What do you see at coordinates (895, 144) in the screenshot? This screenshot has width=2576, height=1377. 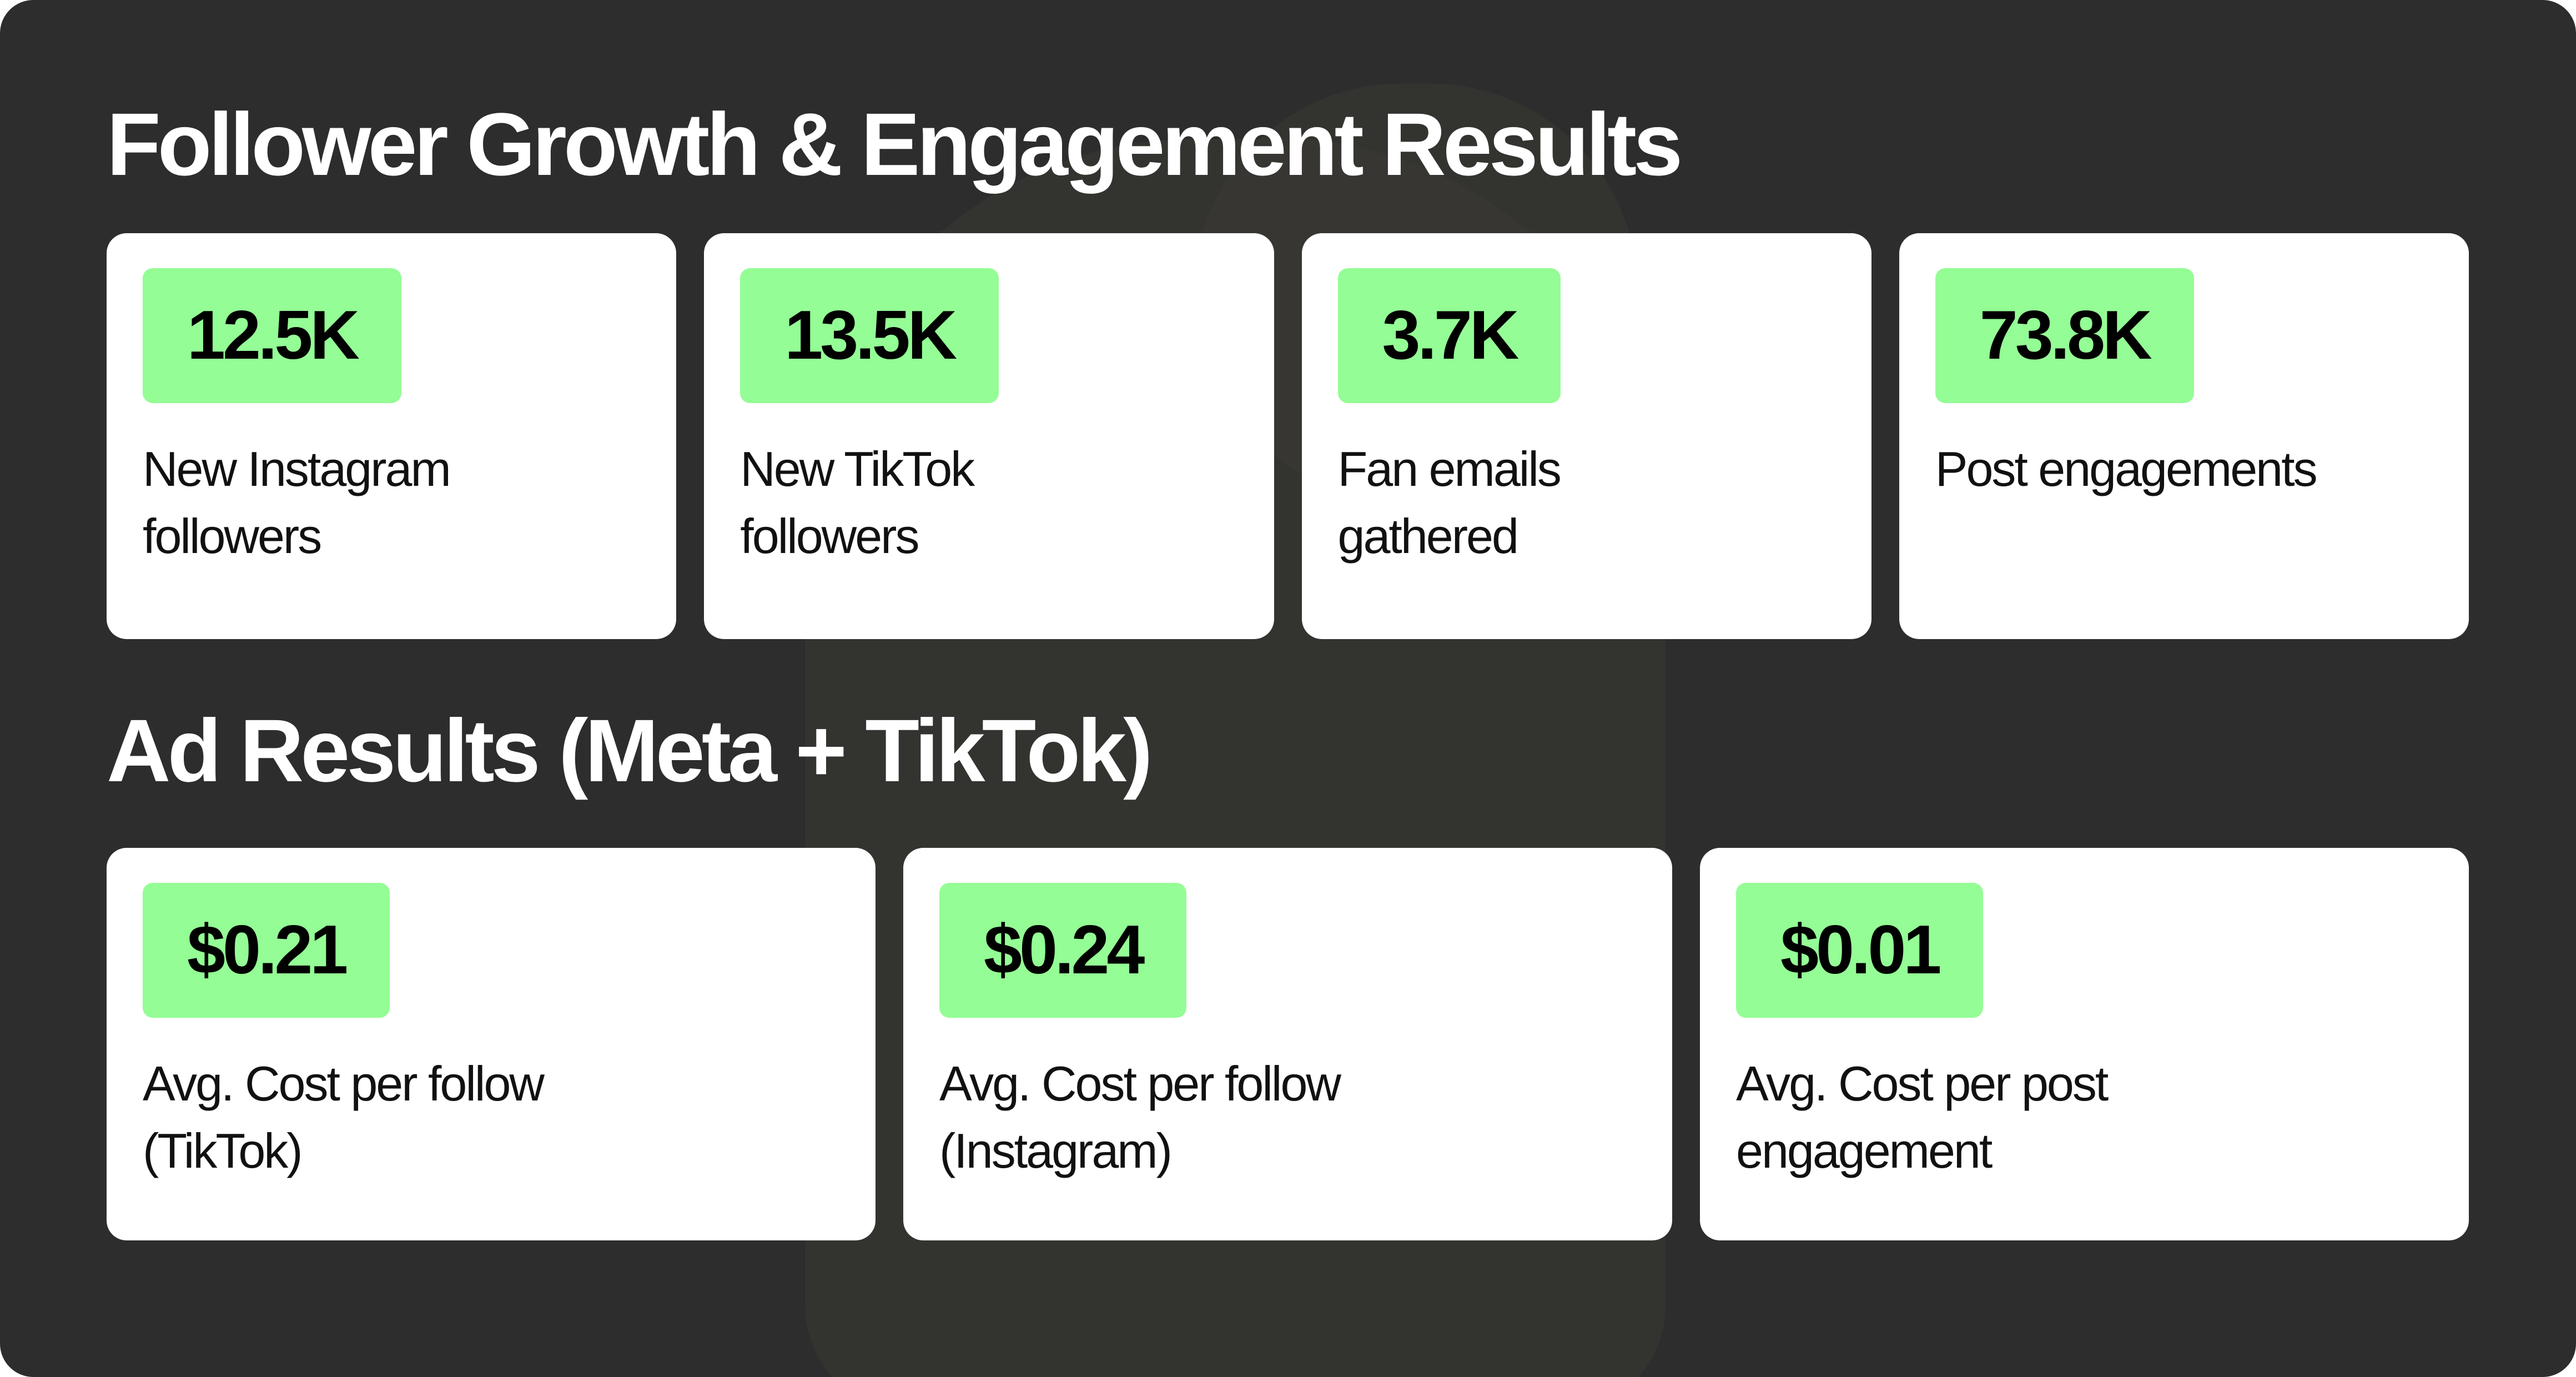 I see `section-title: Follower Growth & Engagement Results` at bounding box center [895, 144].